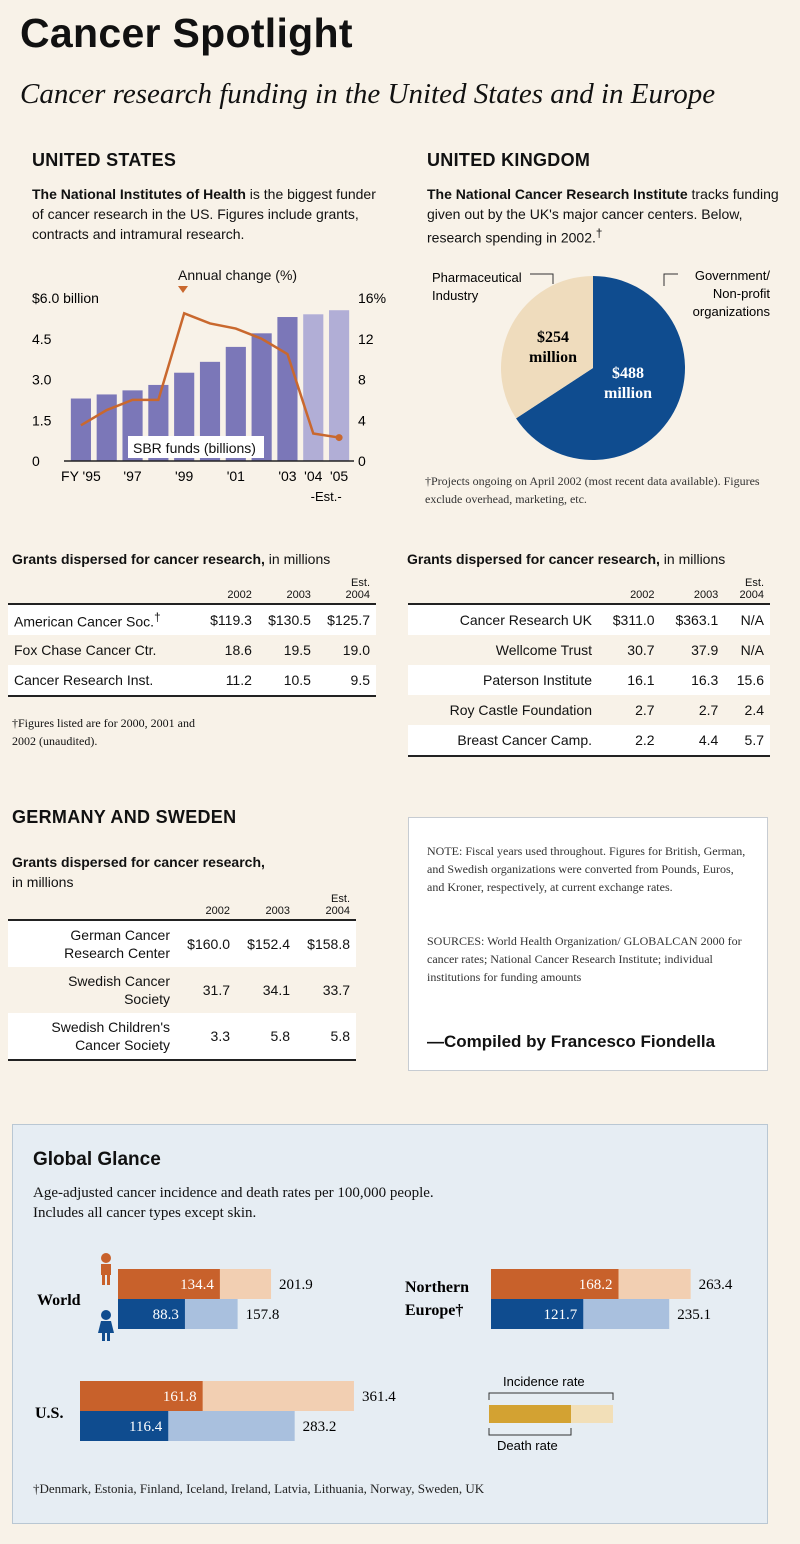  I want to click on female-icon, so click(106, 1325).